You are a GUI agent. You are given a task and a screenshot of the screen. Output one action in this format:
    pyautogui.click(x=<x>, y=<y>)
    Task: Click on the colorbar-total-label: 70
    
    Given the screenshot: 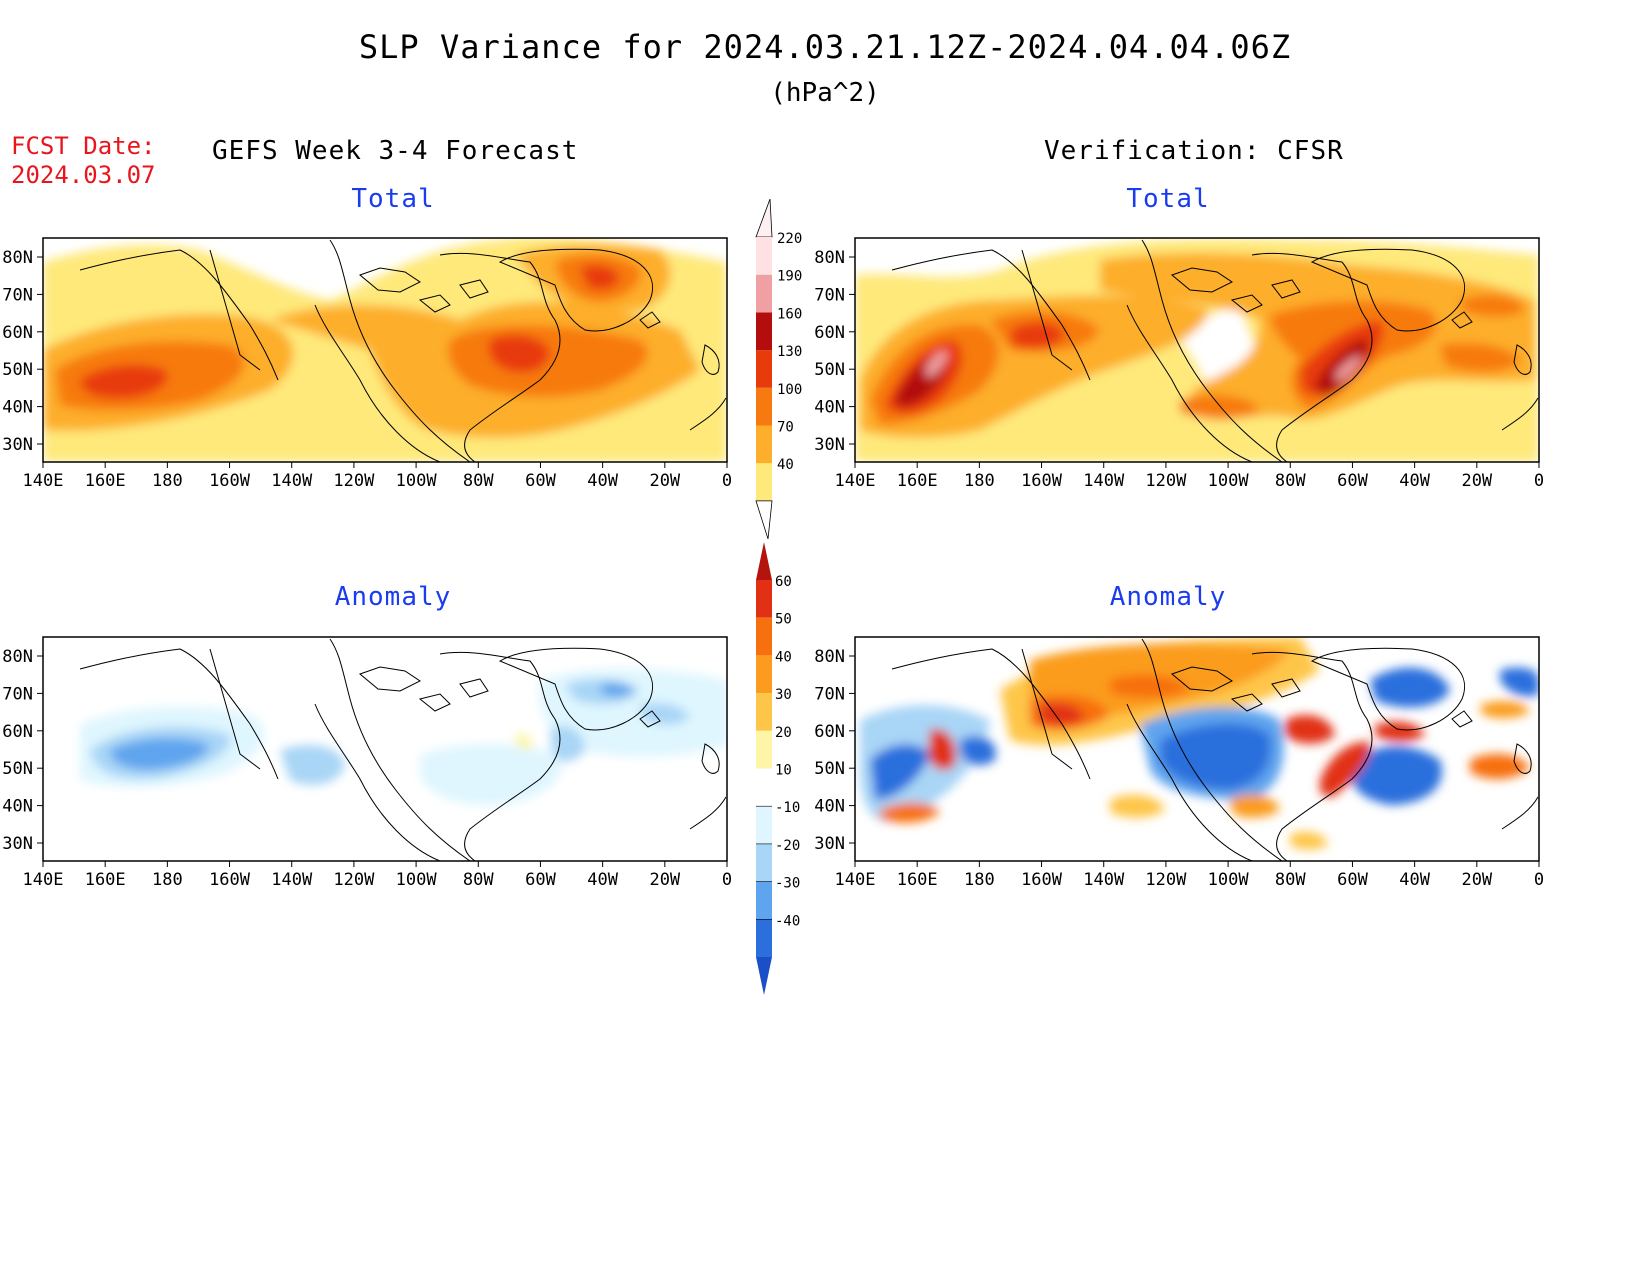 What is the action you would take?
    pyautogui.click(x=785, y=428)
    